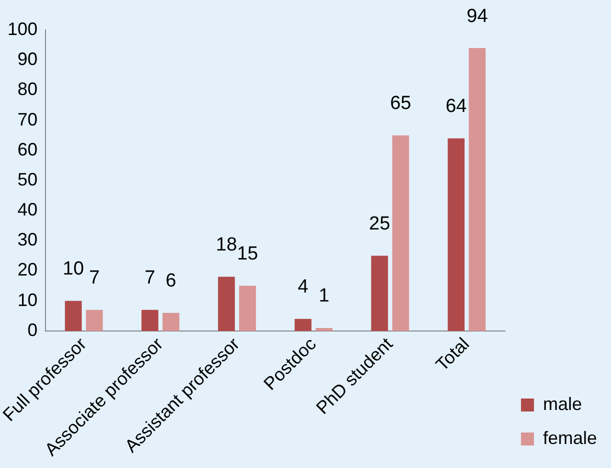 The height and width of the screenshot is (468, 611). Describe the element at coordinates (247, 254) in the screenshot. I see `data-label: 15` at that location.